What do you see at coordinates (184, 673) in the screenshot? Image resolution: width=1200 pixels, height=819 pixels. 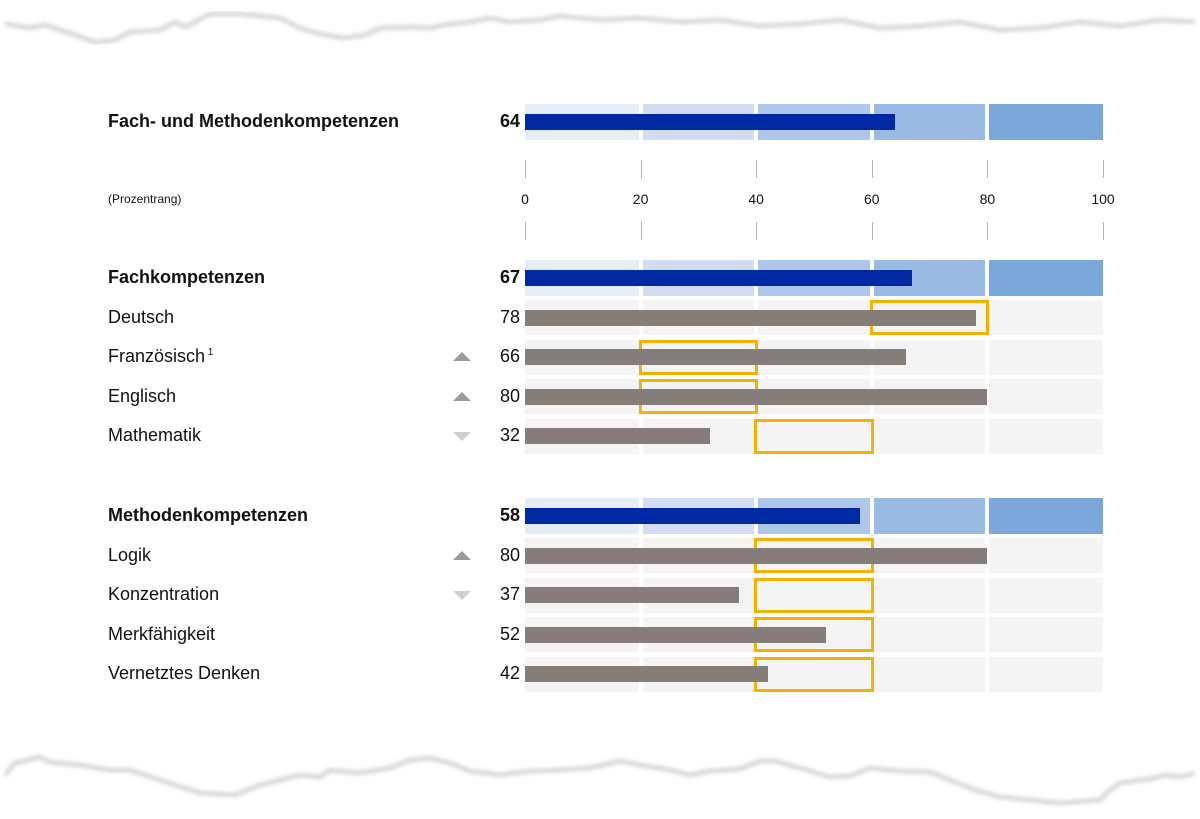 I see `row-label: Vernetztes Denken` at bounding box center [184, 673].